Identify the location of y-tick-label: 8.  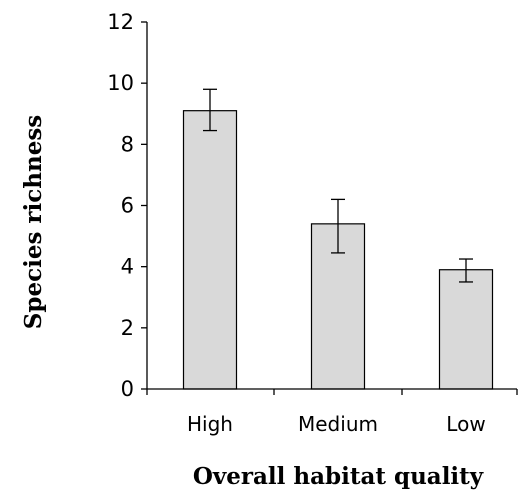
(127, 144).